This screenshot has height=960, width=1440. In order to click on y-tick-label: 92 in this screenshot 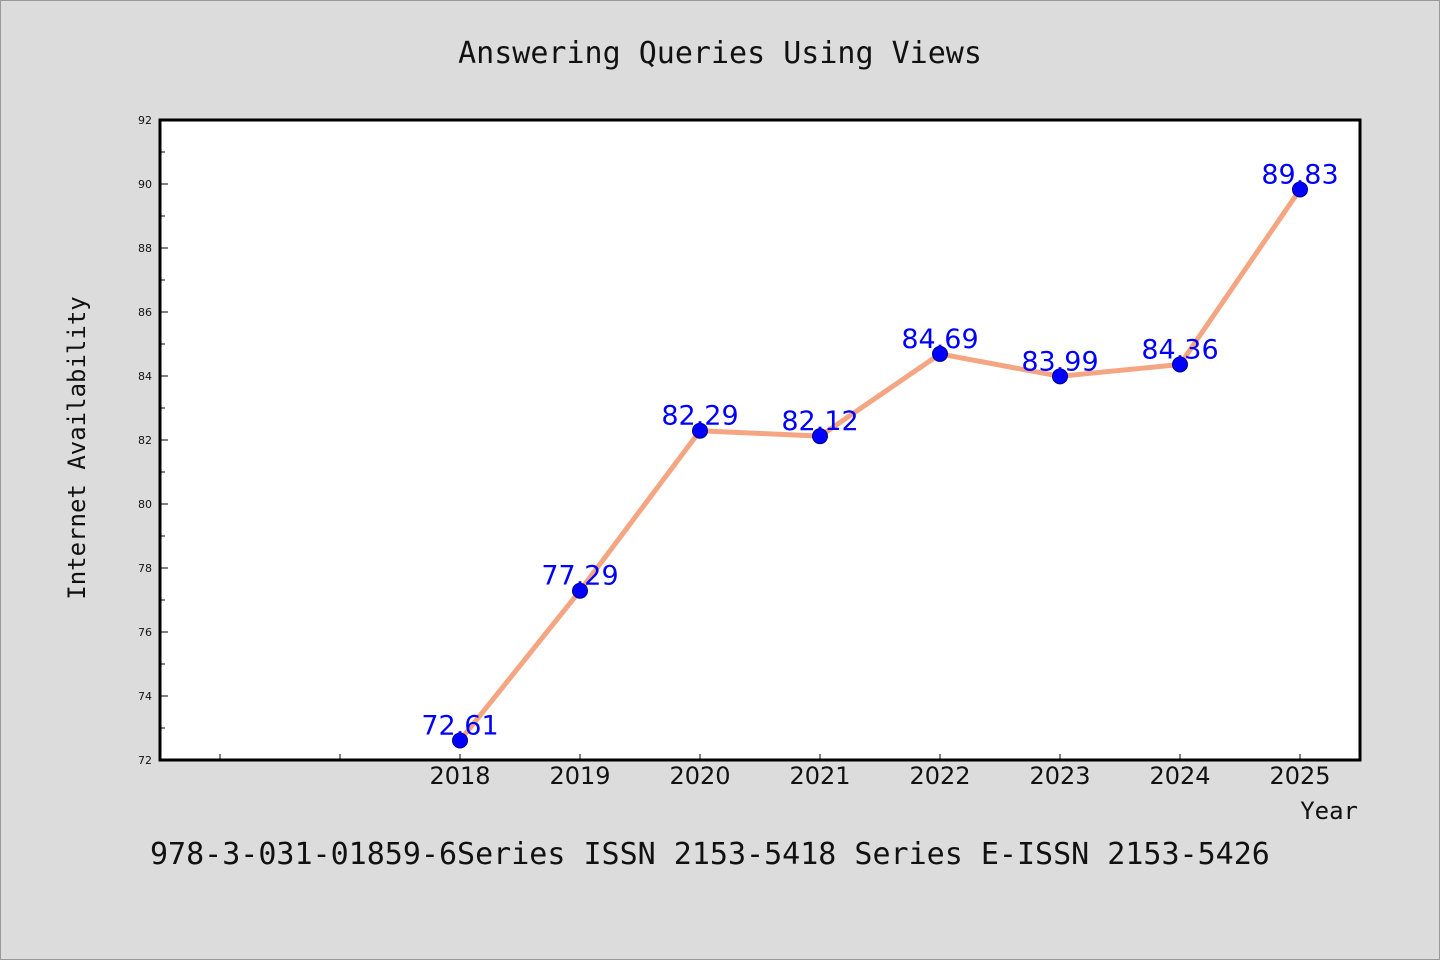, I will do `click(145, 120)`.